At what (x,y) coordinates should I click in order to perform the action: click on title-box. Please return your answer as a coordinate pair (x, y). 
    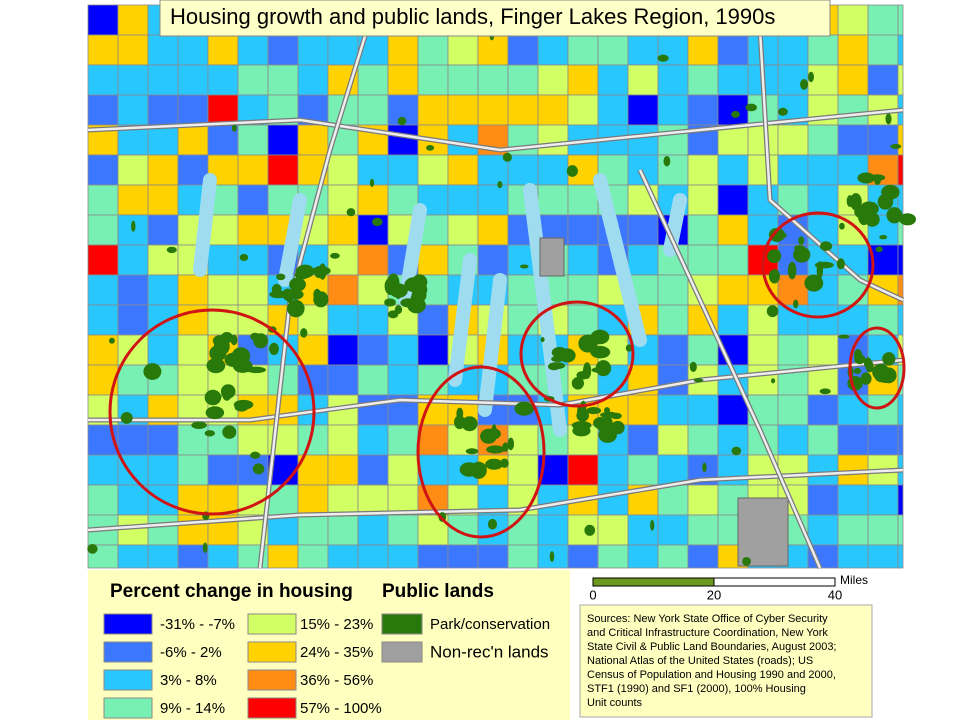
    Looking at the image, I should click on (495, 18).